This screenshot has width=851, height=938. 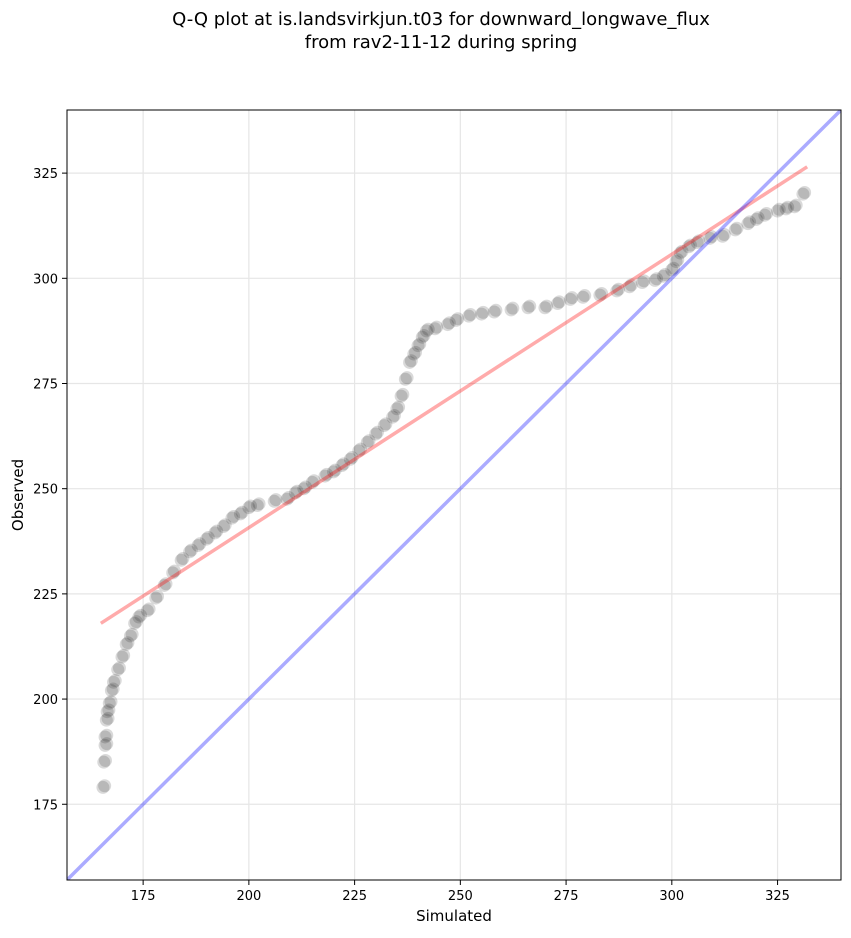 What do you see at coordinates (18, 495) in the screenshot?
I see `y-axis-label: Observed` at bounding box center [18, 495].